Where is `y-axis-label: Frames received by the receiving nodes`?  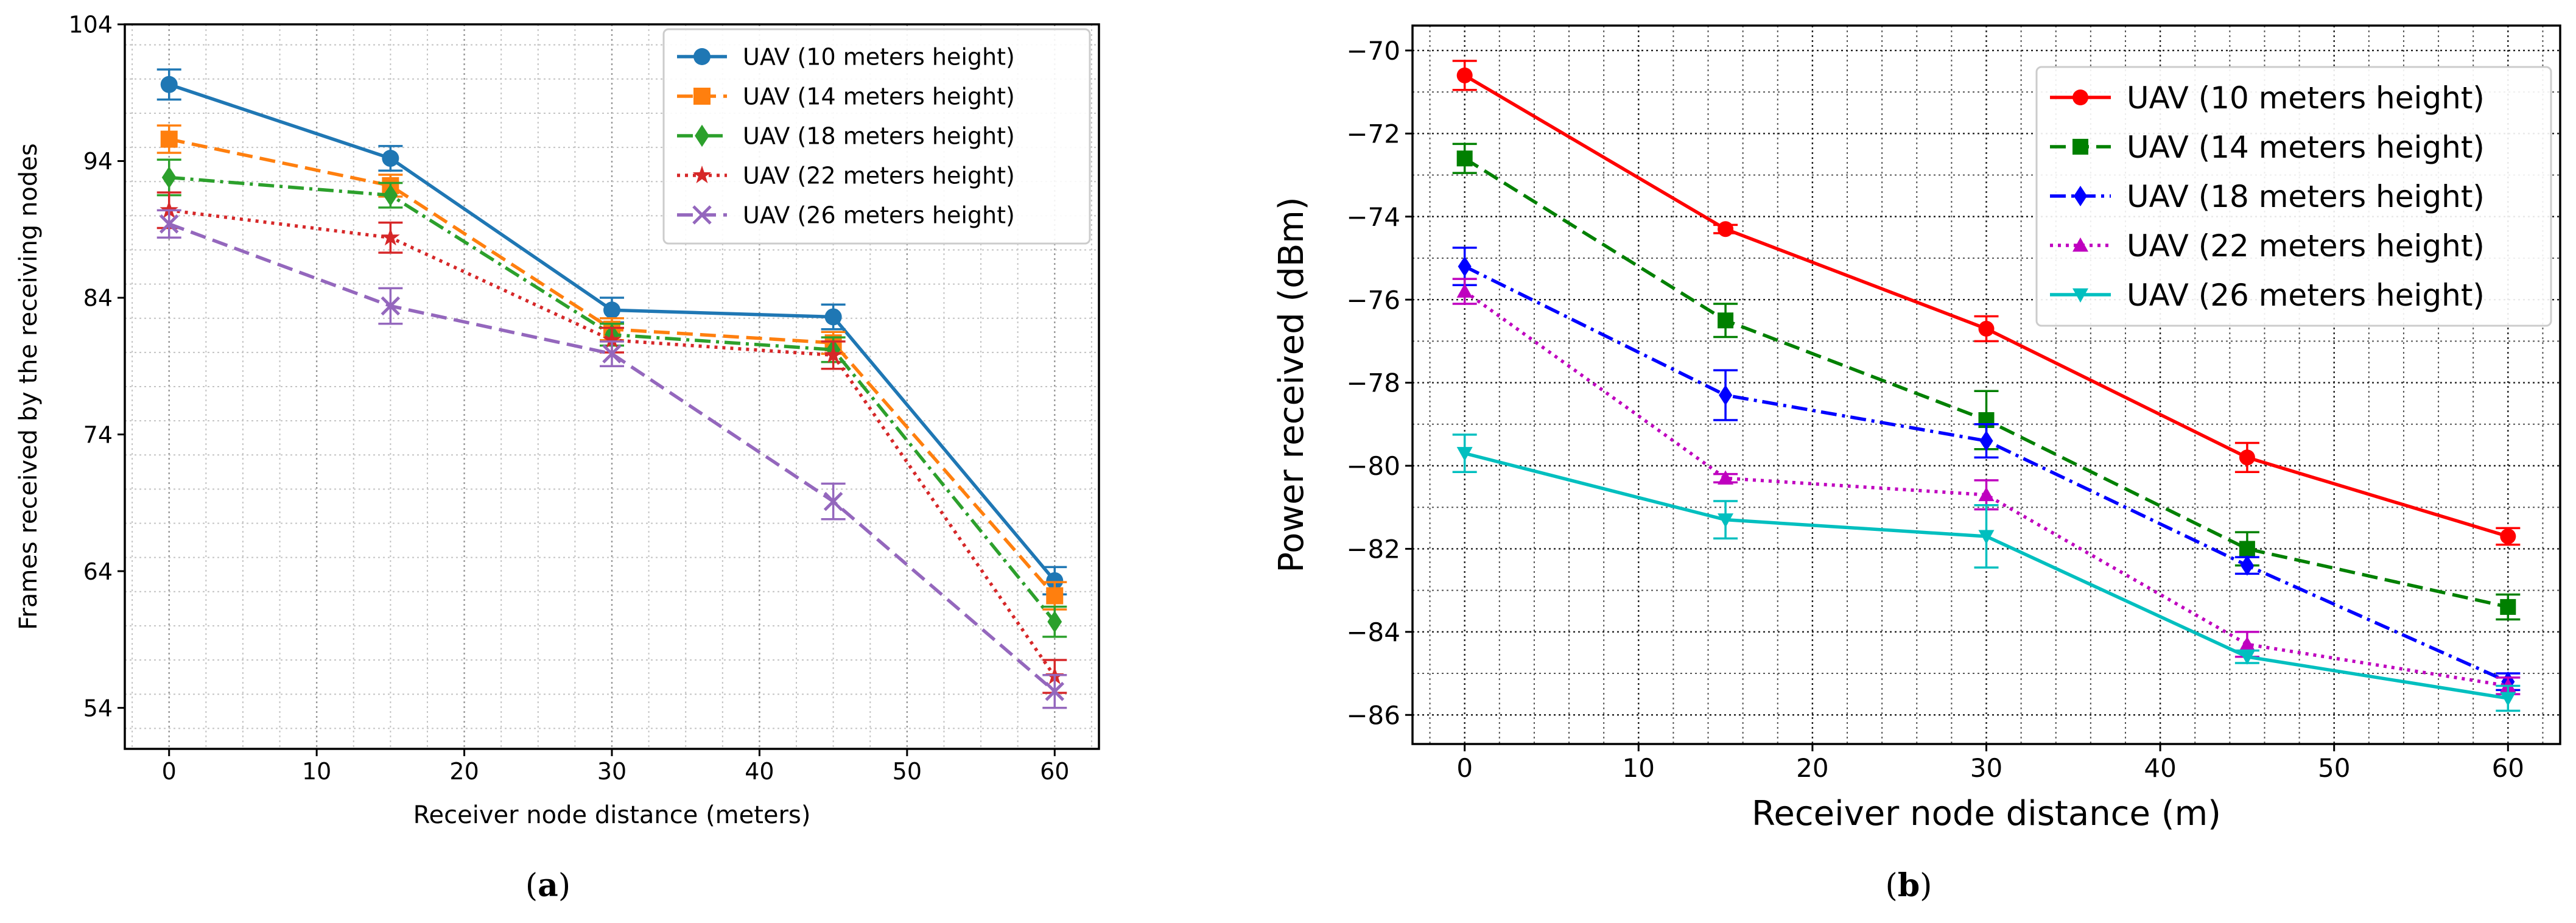 y-axis-label: Frames received by the receiving nodes is located at coordinates (29, 386).